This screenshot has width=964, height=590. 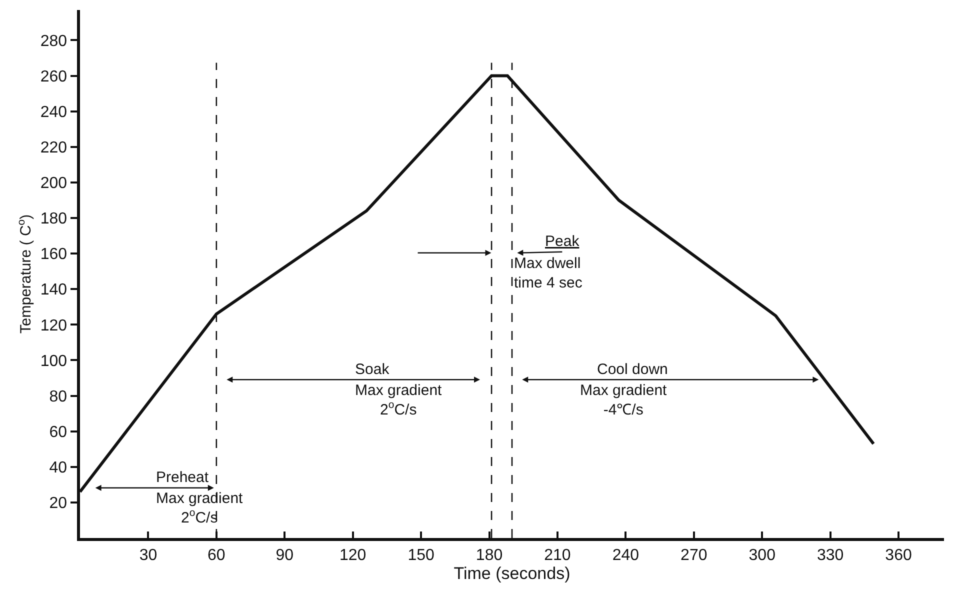 What do you see at coordinates (54, 147) in the screenshot?
I see `y-tick-label: 220` at bounding box center [54, 147].